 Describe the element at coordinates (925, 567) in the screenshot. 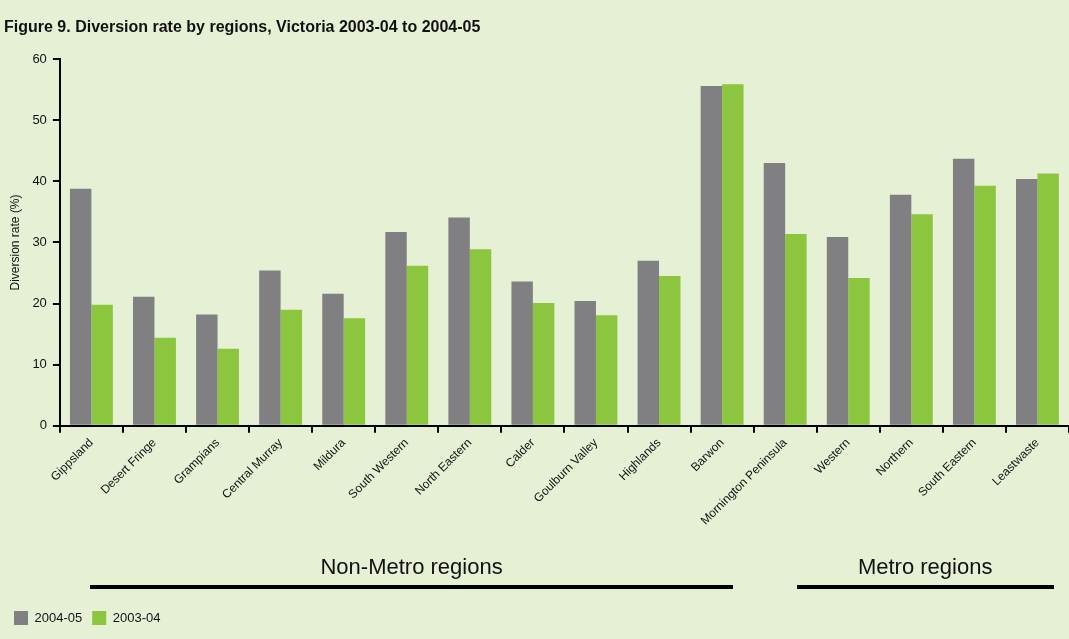

I see `text: Metro regions` at that location.